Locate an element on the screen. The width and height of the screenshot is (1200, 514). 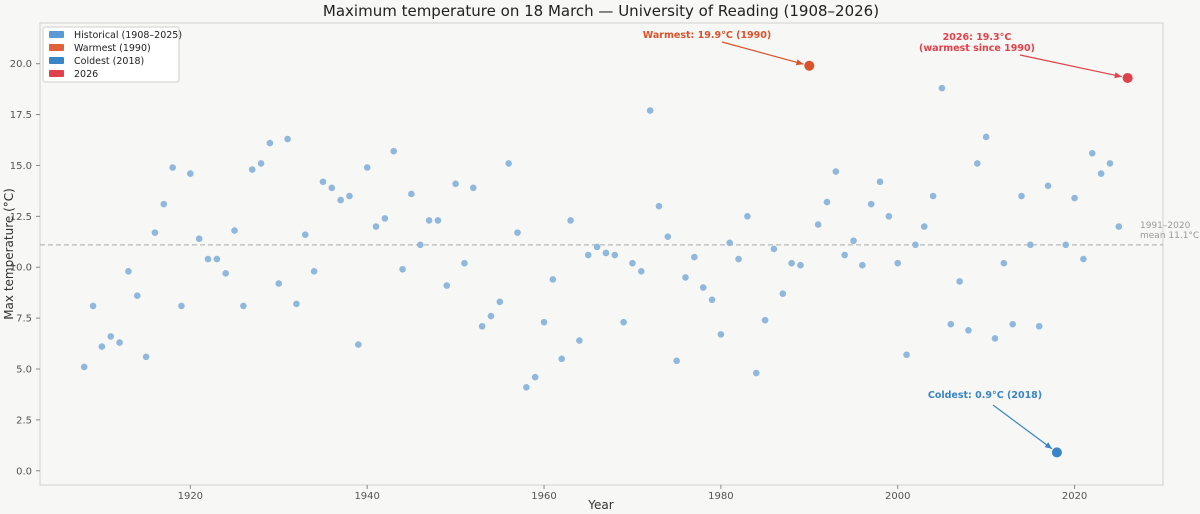
y-tick-label: 7.5 is located at coordinates (24, 319).